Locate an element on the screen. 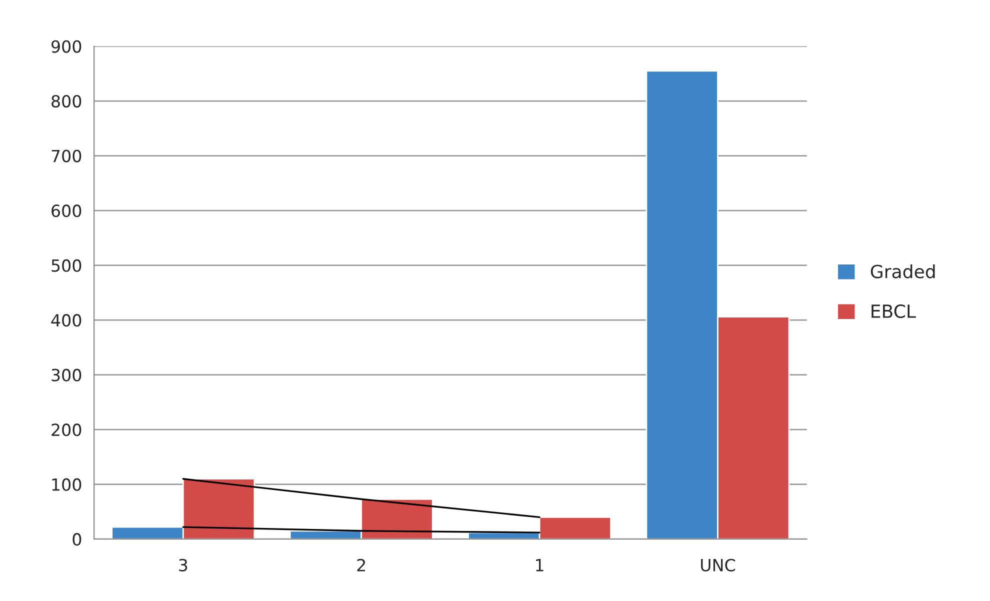 The width and height of the screenshot is (990, 601). y-tick-label: 500 is located at coordinates (67, 265).